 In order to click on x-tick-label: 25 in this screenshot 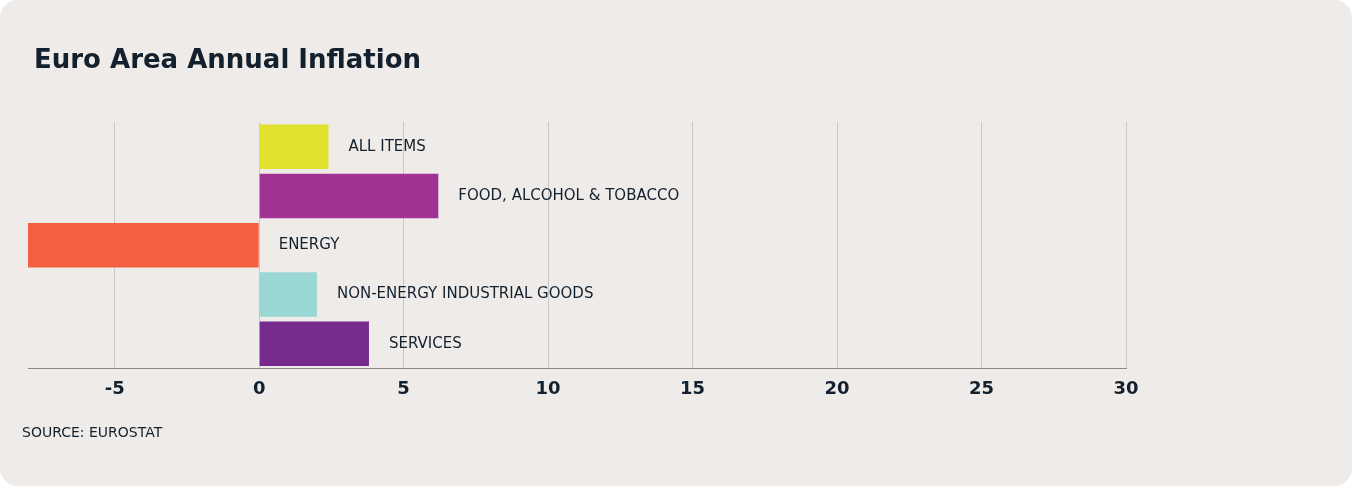, I will do `click(982, 387)`.